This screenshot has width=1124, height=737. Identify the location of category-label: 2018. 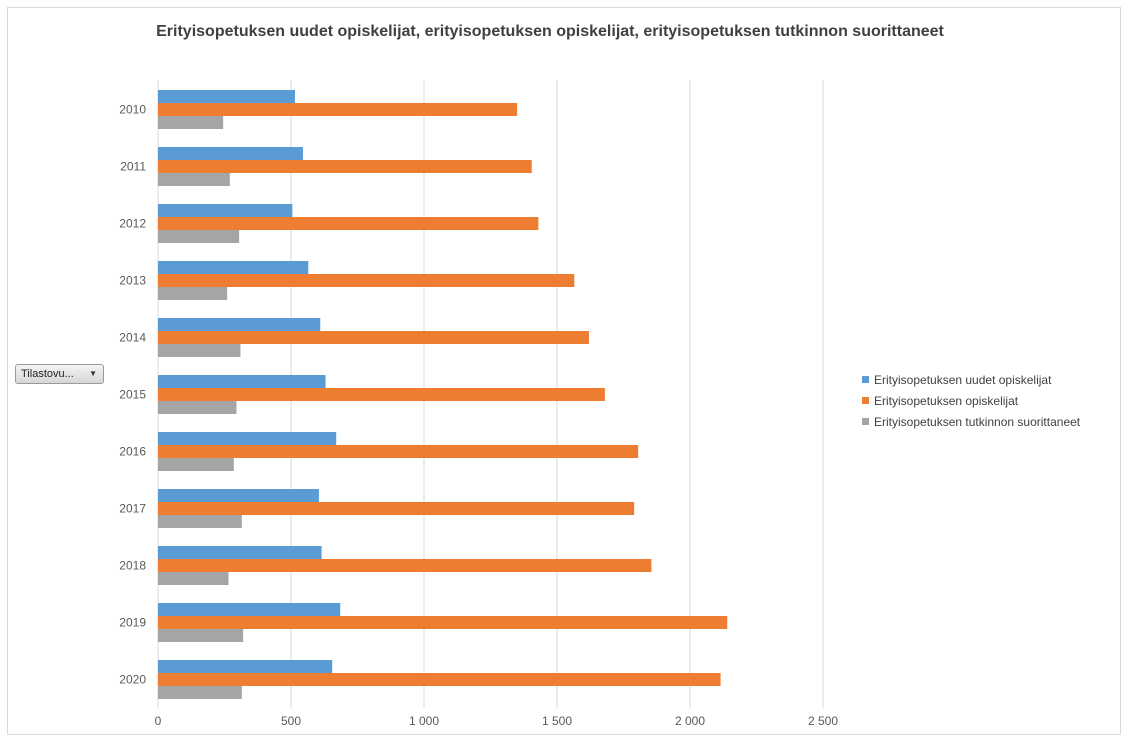
(132, 566).